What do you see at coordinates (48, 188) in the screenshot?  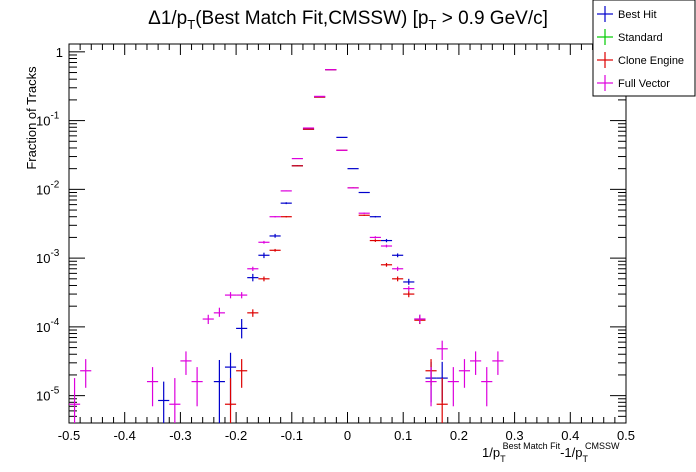 I see `y-tick-label: 10⁻²` at bounding box center [48, 188].